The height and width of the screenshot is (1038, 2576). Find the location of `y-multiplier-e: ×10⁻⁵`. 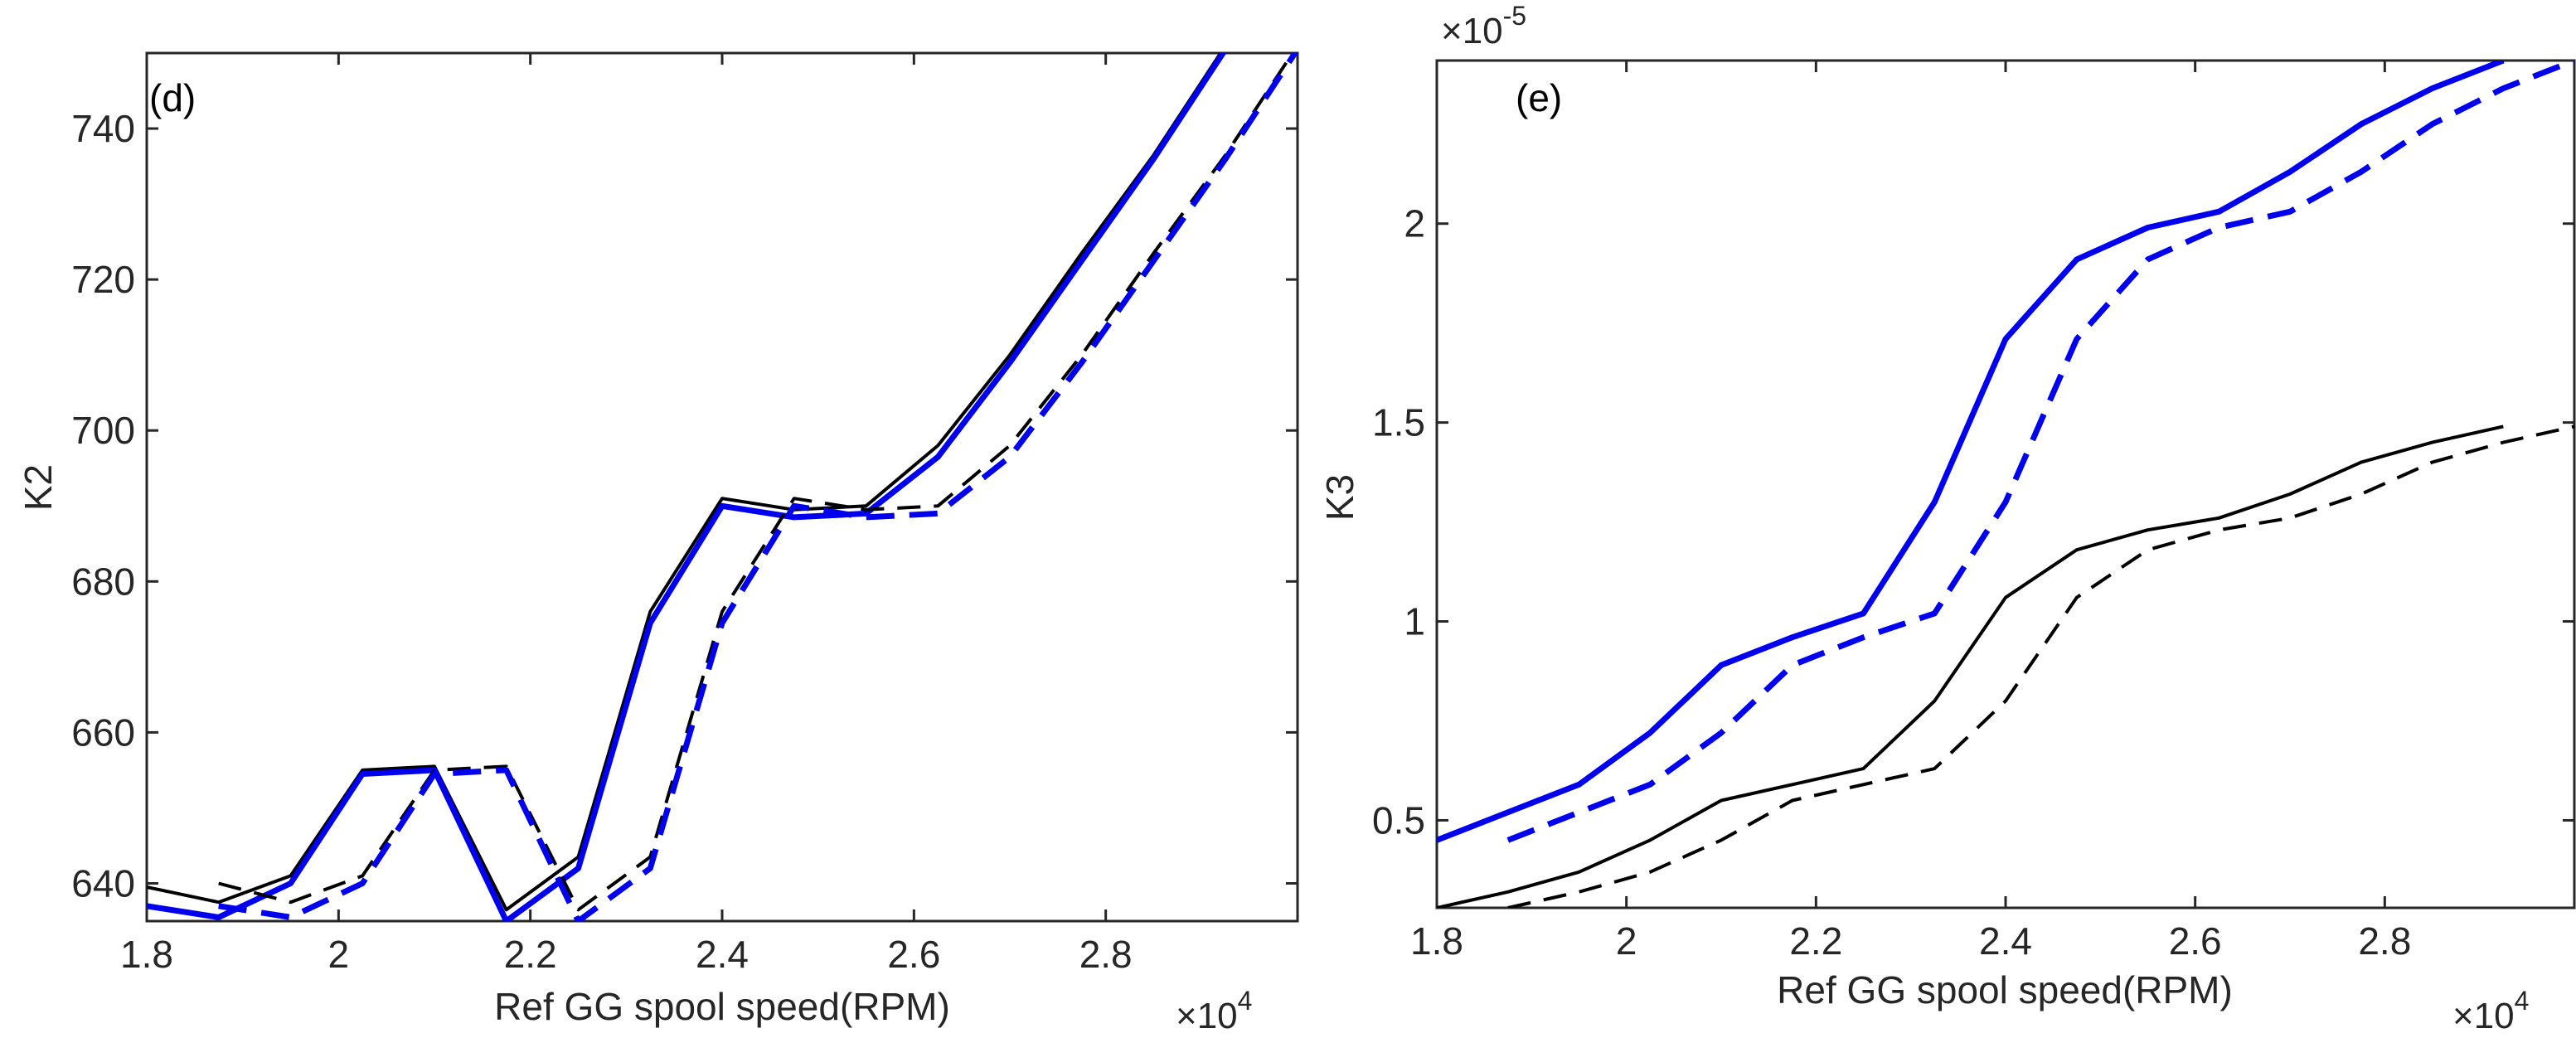

y-multiplier-e: ×10⁻⁵ is located at coordinates (1483, 26).